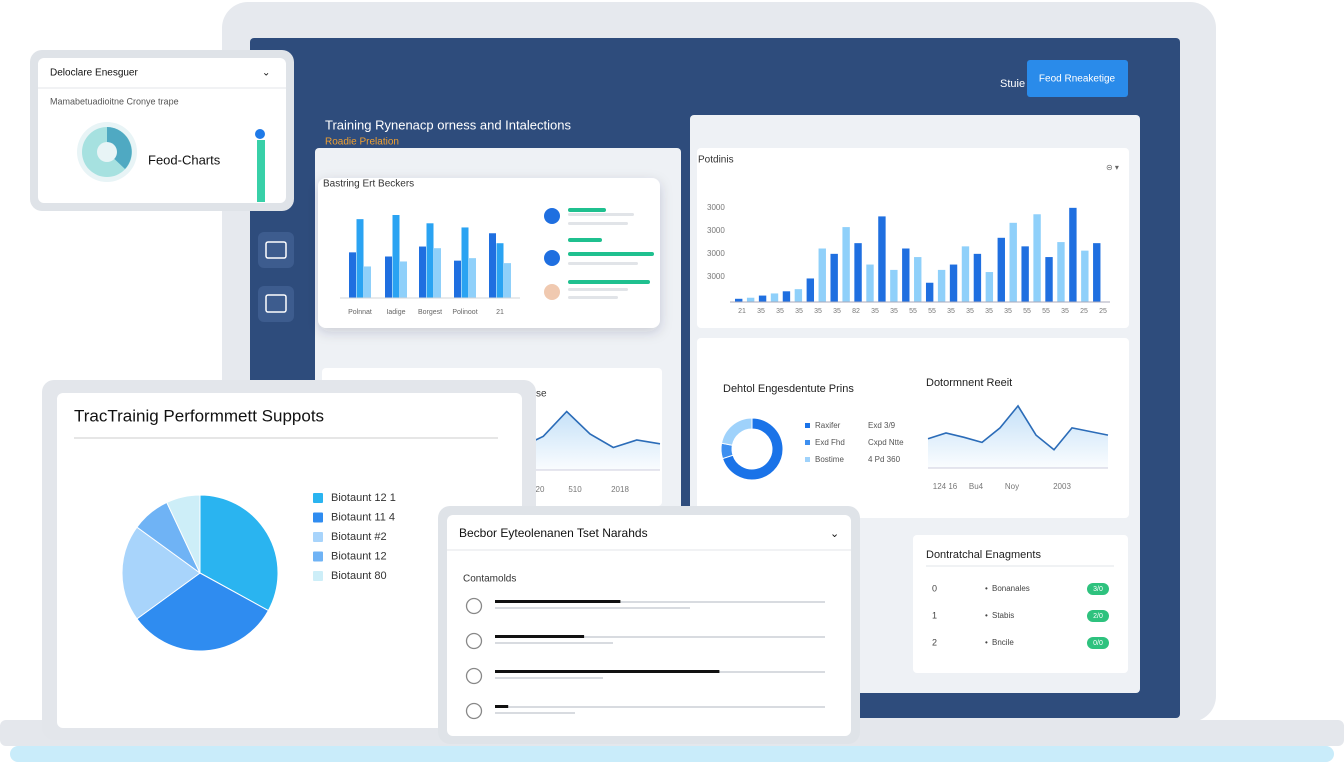 This screenshot has height=768, width=1344. Describe the element at coordinates (788, 389) in the screenshot. I see `card-title: Dehtol Engesdentute Prins` at that location.